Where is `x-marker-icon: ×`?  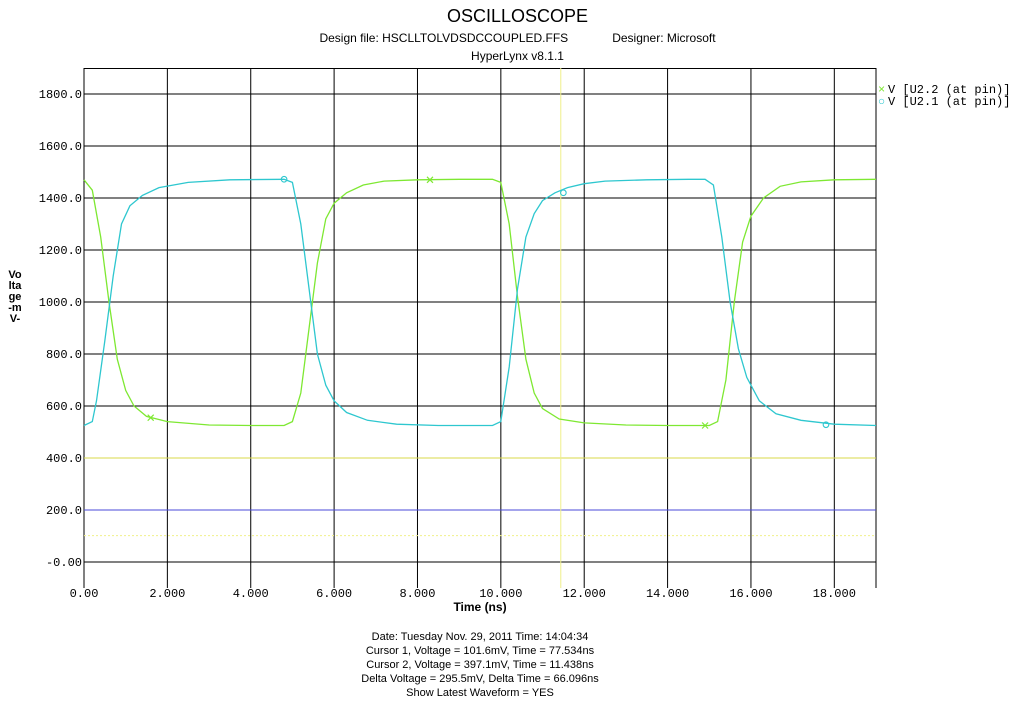 x-marker-icon: × is located at coordinates (882, 90).